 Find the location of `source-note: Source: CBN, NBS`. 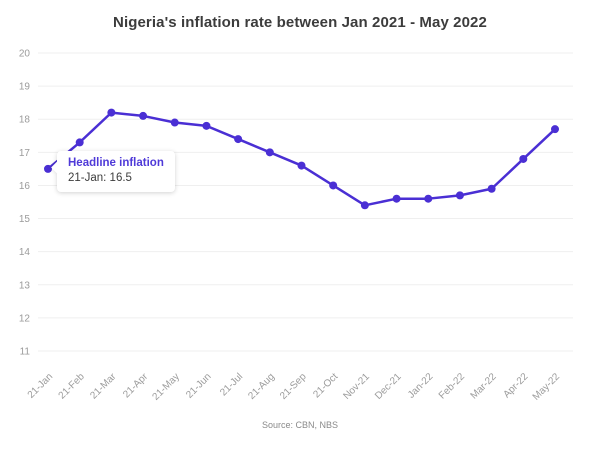

source-note: Source: CBN, NBS is located at coordinates (300, 425).